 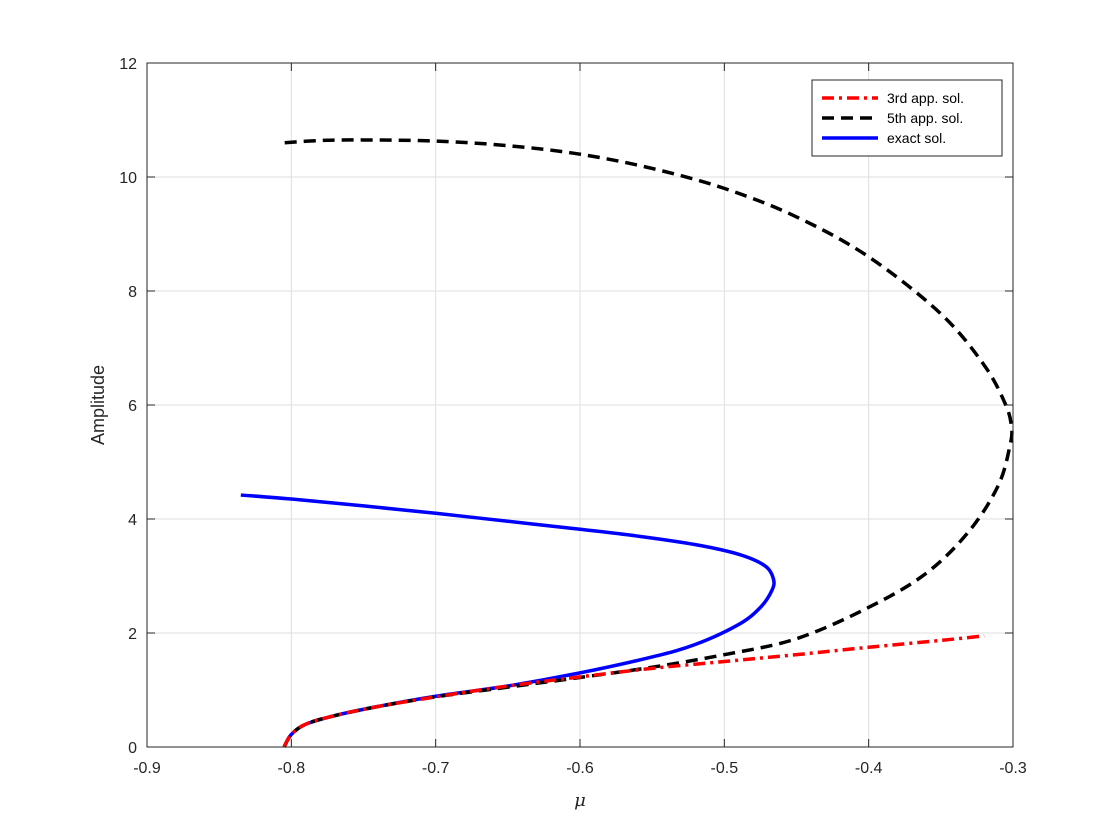 What do you see at coordinates (436, 768) in the screenshot?
I see `x-tick-label: -0.7` at bounding box center [436, 768].